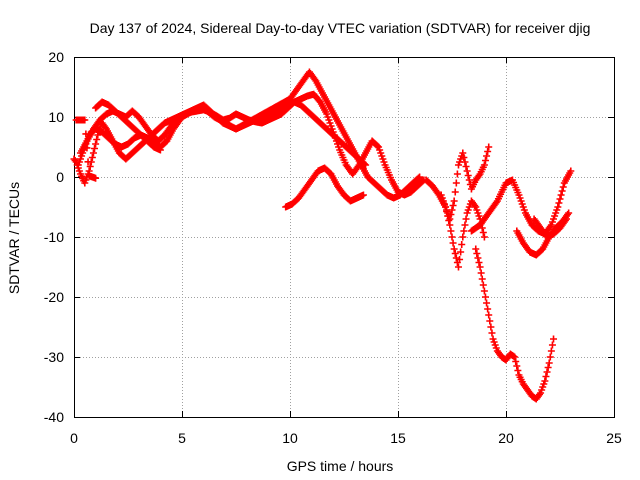 The image size is (640, 480). Describe the element at coordinates (54, 297) in the screenshot. I see `y-tick-label: -20` at that location.